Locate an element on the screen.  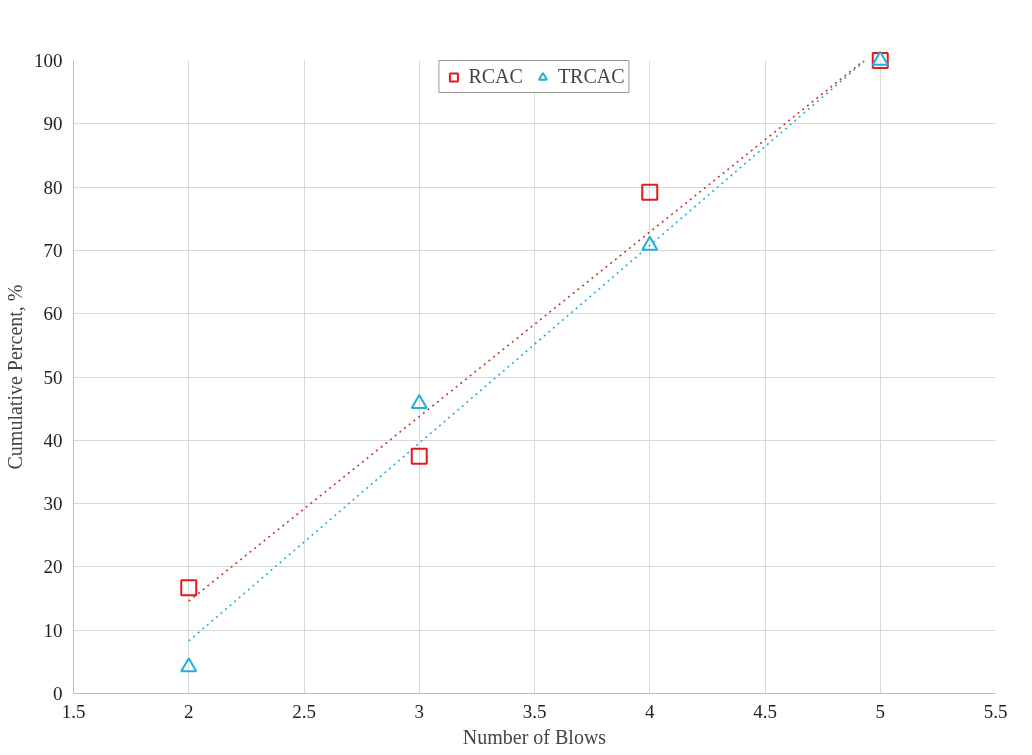
y-tick-label: 20 is located at coordinates (53, 567).